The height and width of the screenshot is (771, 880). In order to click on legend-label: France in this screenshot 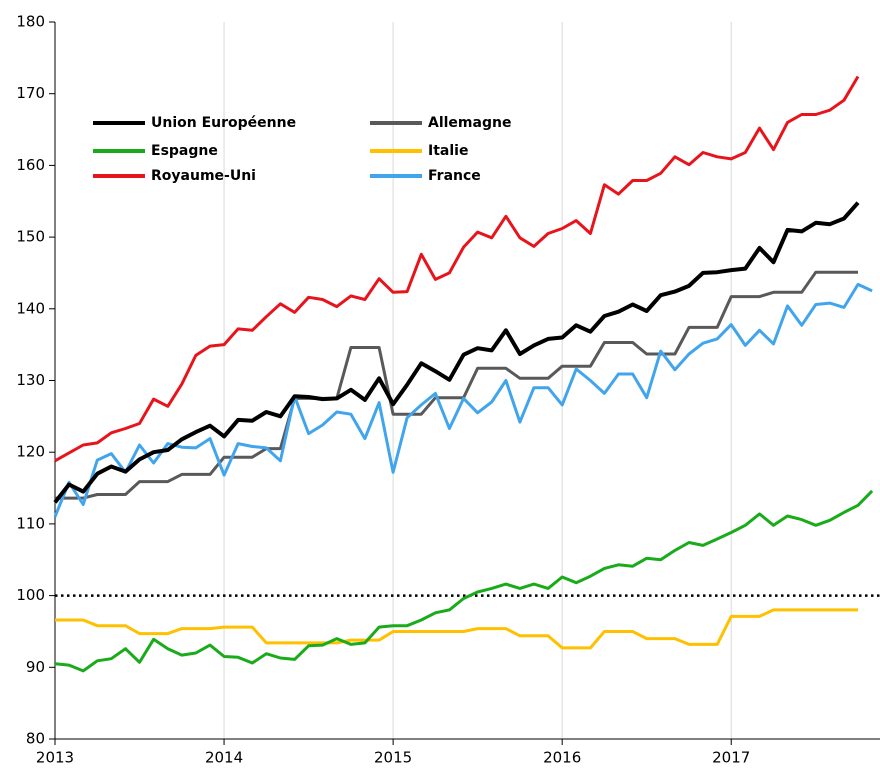, I will do `click(454, 176)`.